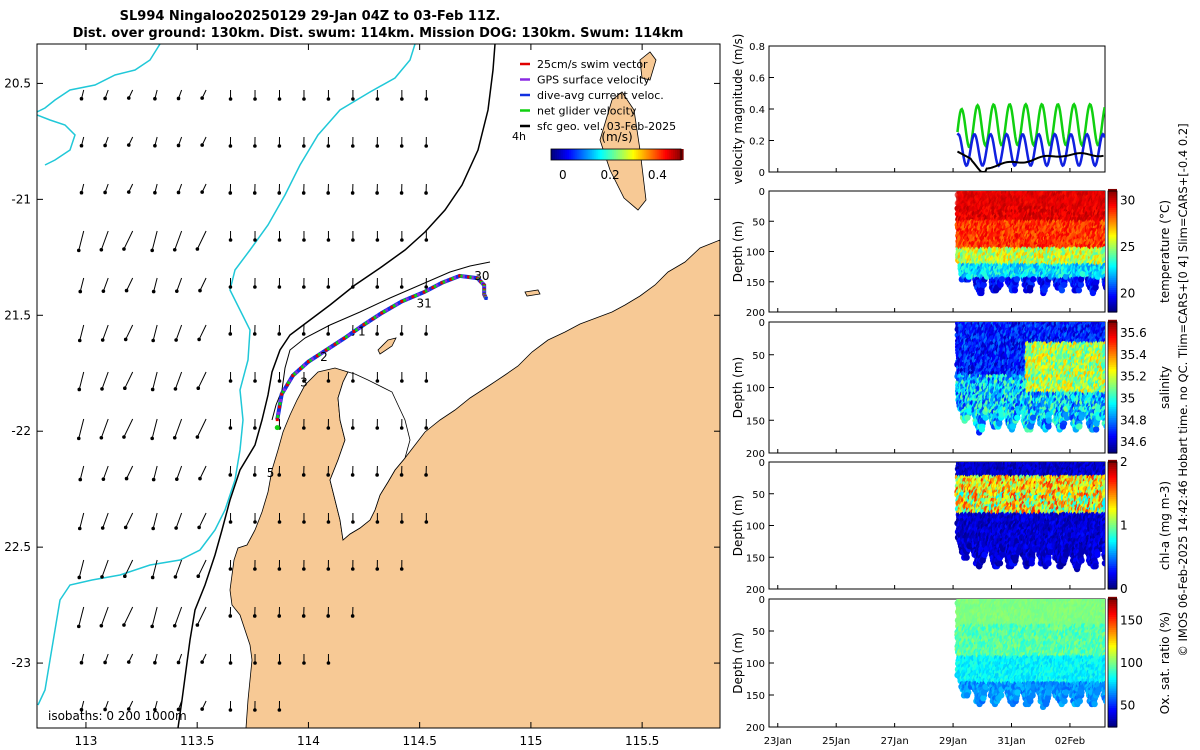  I want to click on colorbar-tick-label: 0, so click(563, 175).